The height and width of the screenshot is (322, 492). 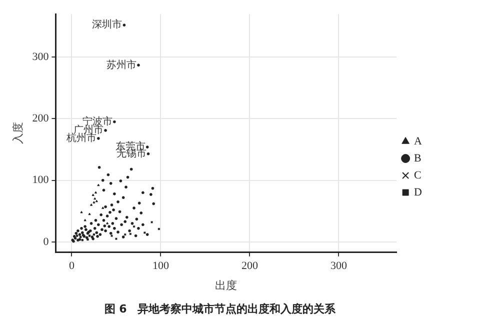 What do you see at coordinates (107, 24) in the screenshot?
I see `annotation: 深圳市` at bounding box center [107, 24].